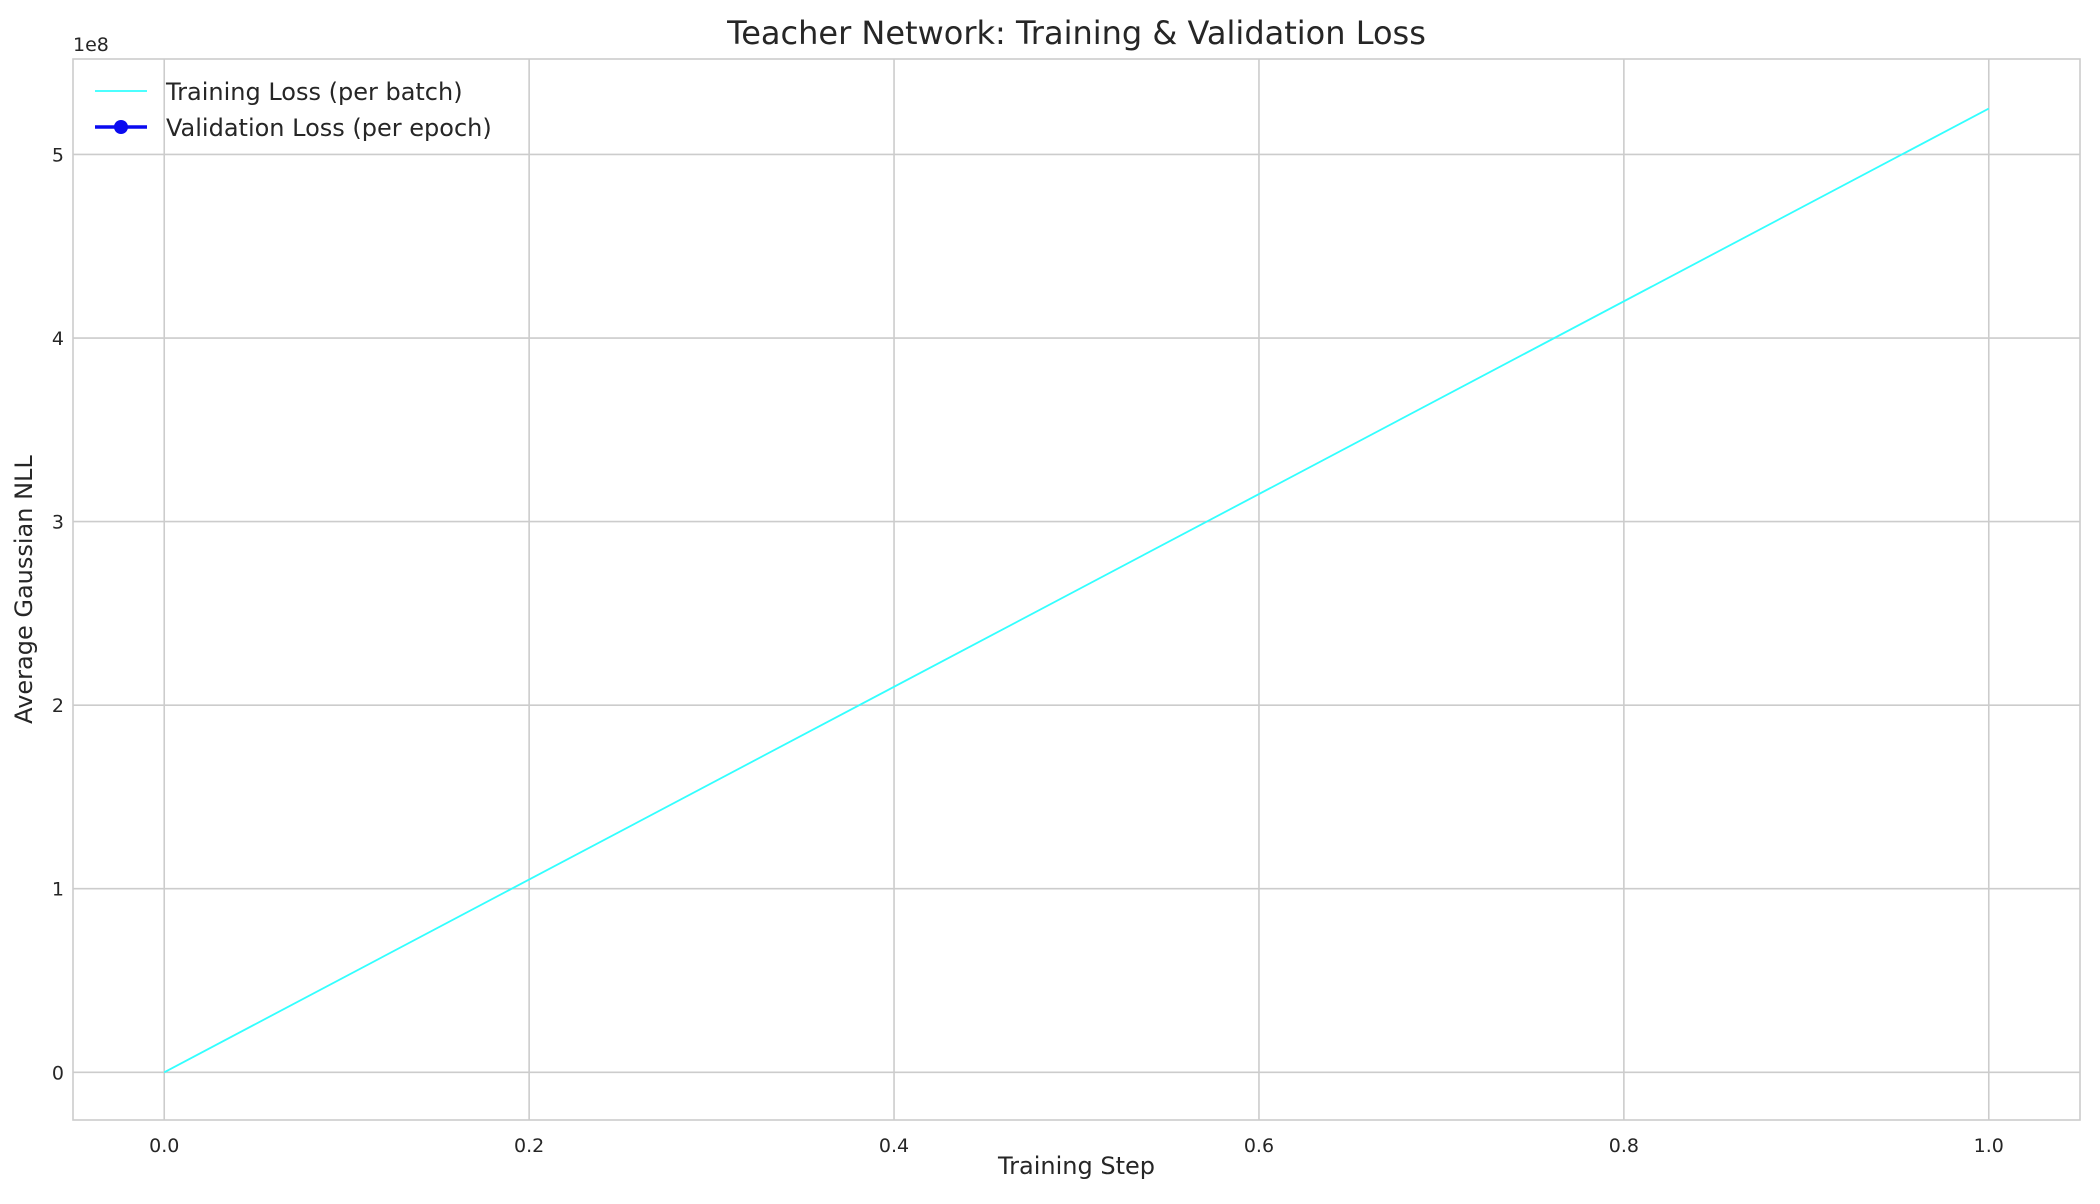  I want to click on y-tick-label: 0, so click(58, 1073).